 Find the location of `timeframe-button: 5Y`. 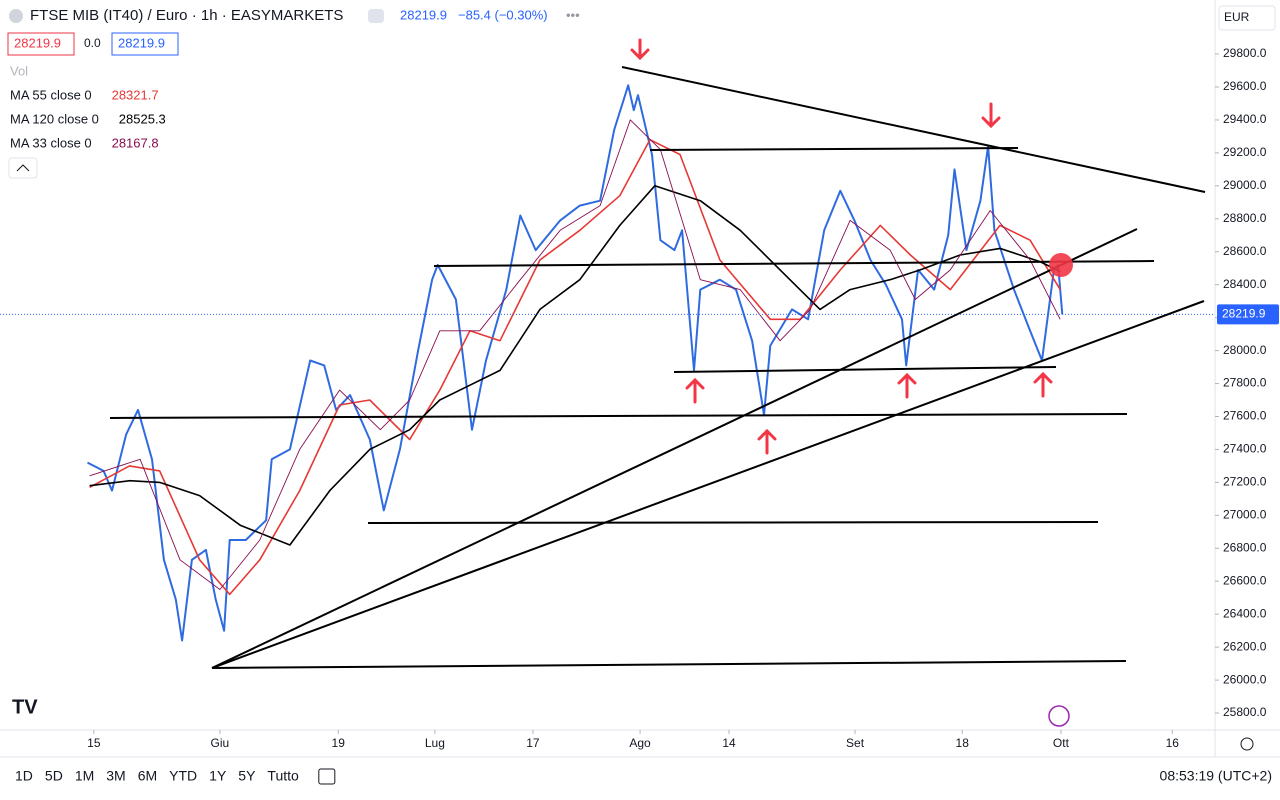

timeframe-button: 5Y is located at coordinates (247, 776).